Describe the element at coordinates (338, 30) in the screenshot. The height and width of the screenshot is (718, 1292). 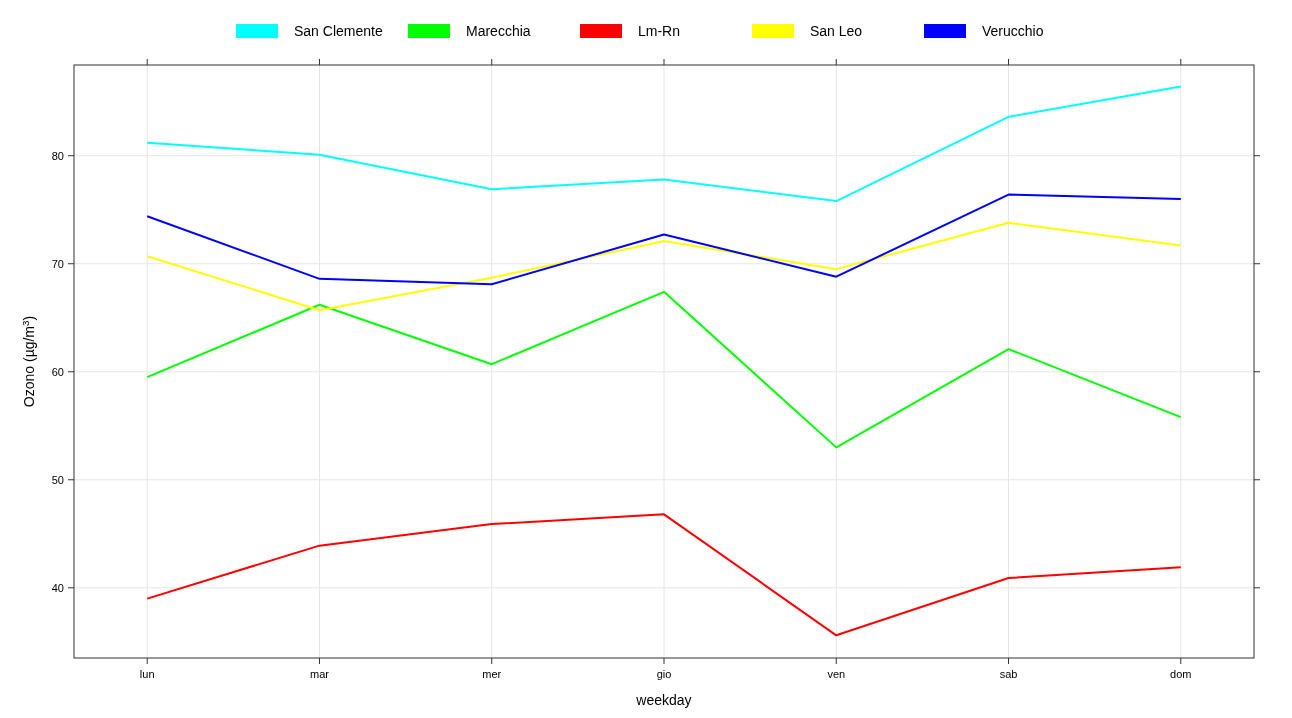
I see `legend-label: San Clemente` at that location.